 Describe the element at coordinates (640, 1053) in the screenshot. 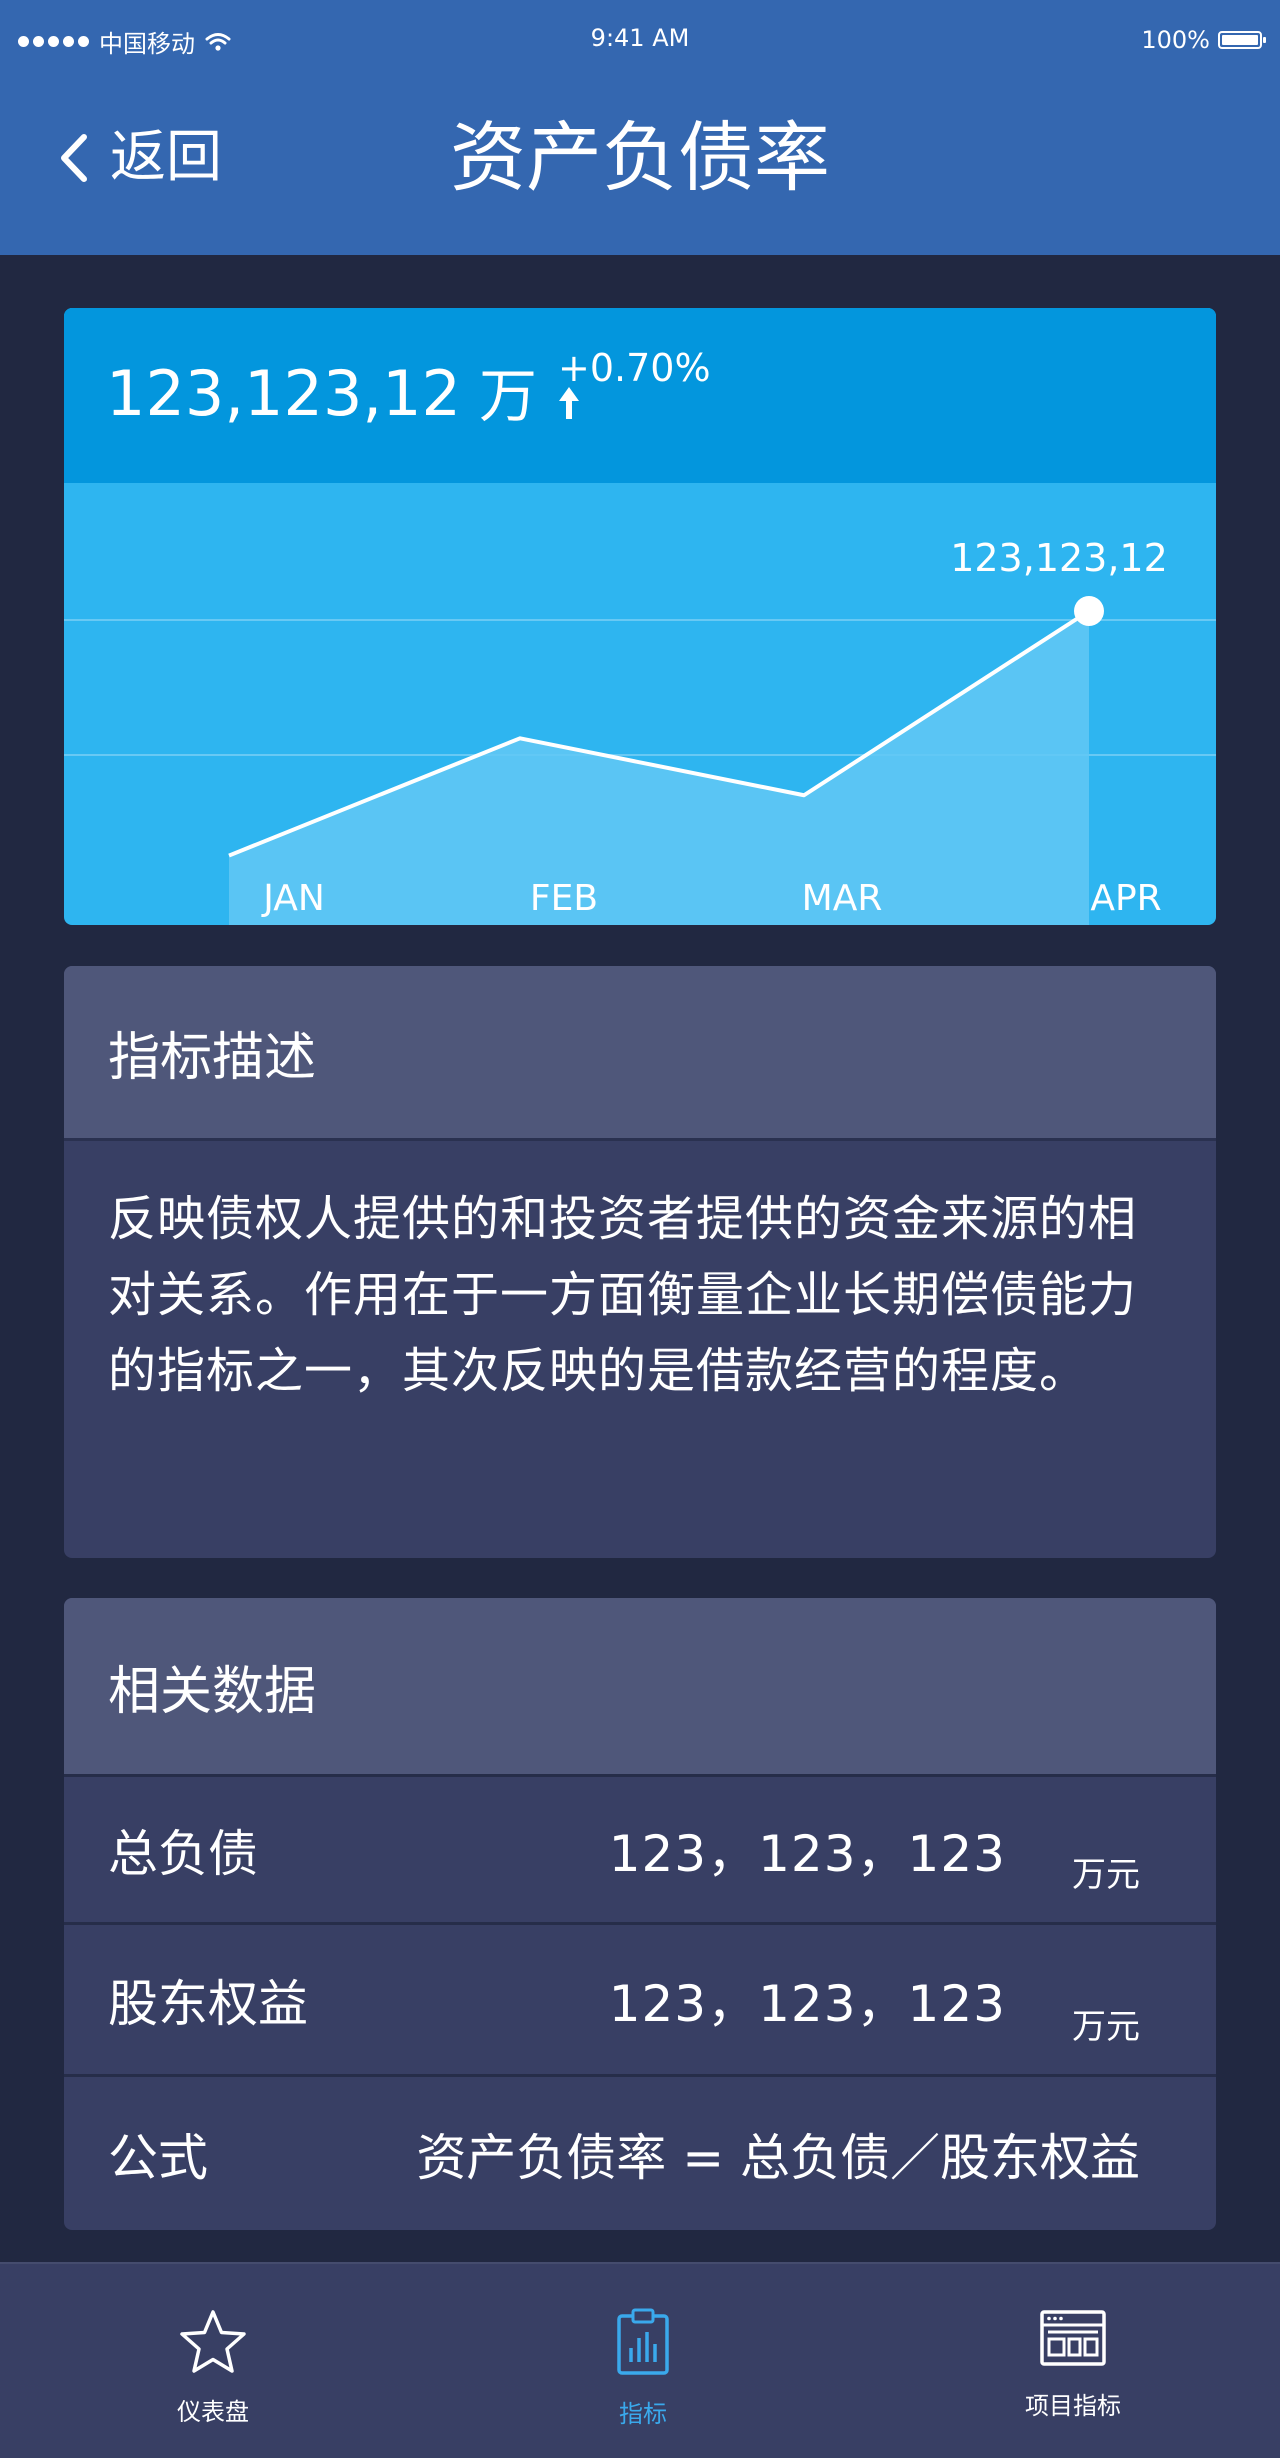

I see `description-heading: 指标描述` at that location.